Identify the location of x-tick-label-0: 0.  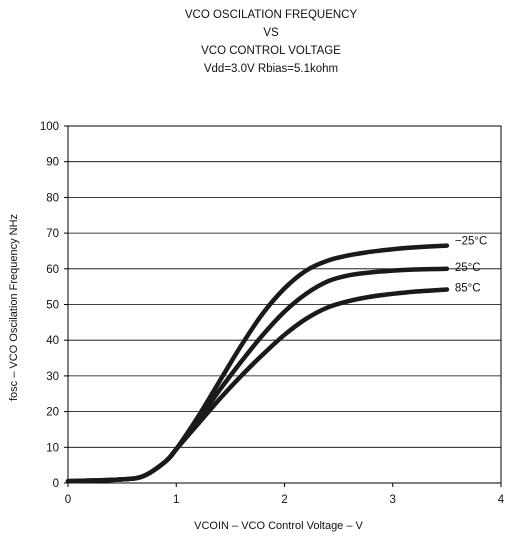
(68, 500).